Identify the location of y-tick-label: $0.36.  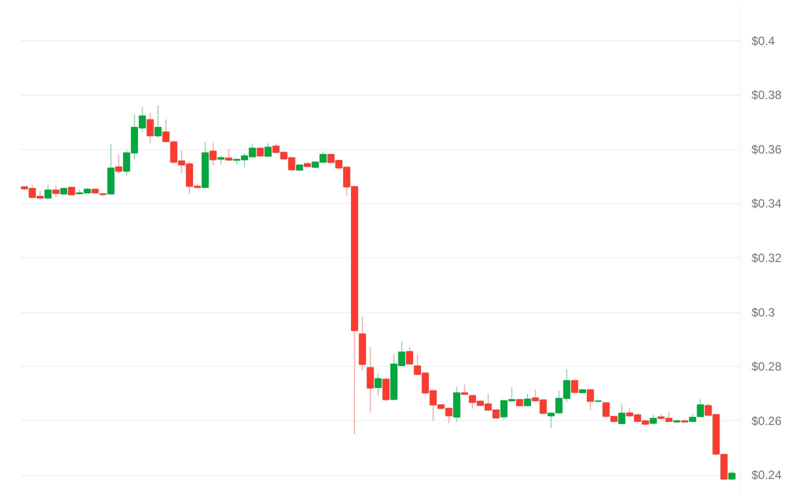
(767, 149).